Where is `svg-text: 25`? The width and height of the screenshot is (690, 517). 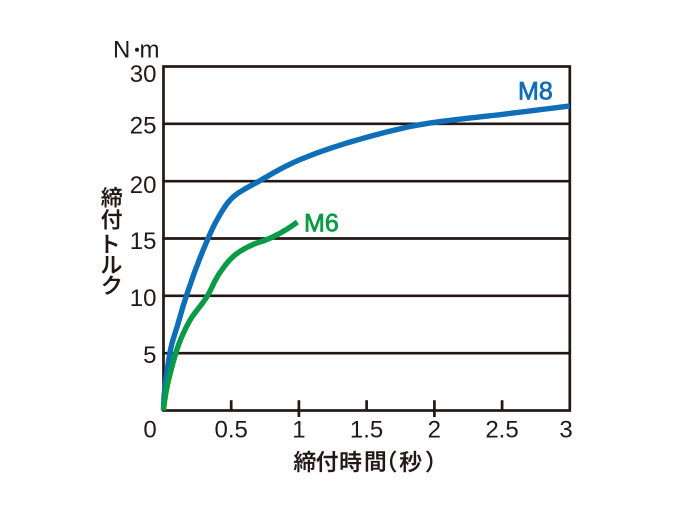 svg-text: 25 is located at coordinates (143, 126).